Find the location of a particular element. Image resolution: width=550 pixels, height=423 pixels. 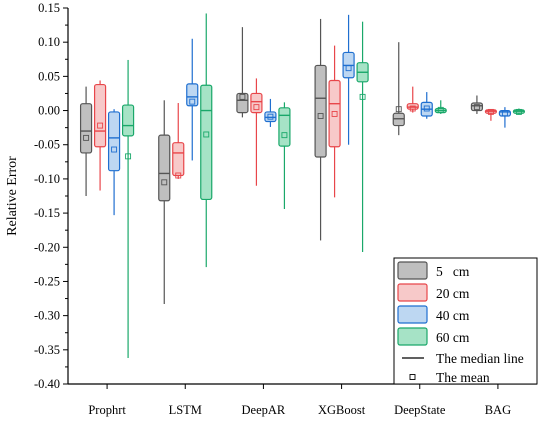

legend-label: 60 cm is located at coordinates (453, 337).